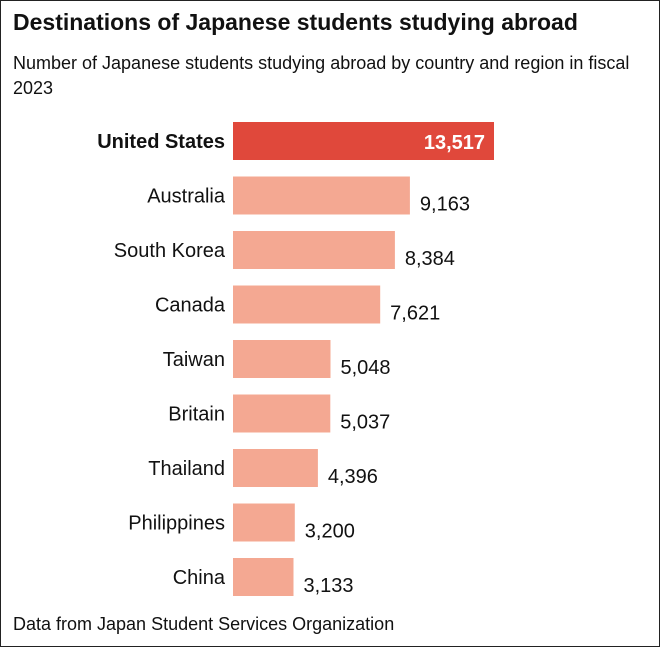 The height and width of the screenshot is (647, 660). What do you see at coordinates (365, 423) in the screenshot?
I see `value-label: 5,037` at bounding box center [365, 423].